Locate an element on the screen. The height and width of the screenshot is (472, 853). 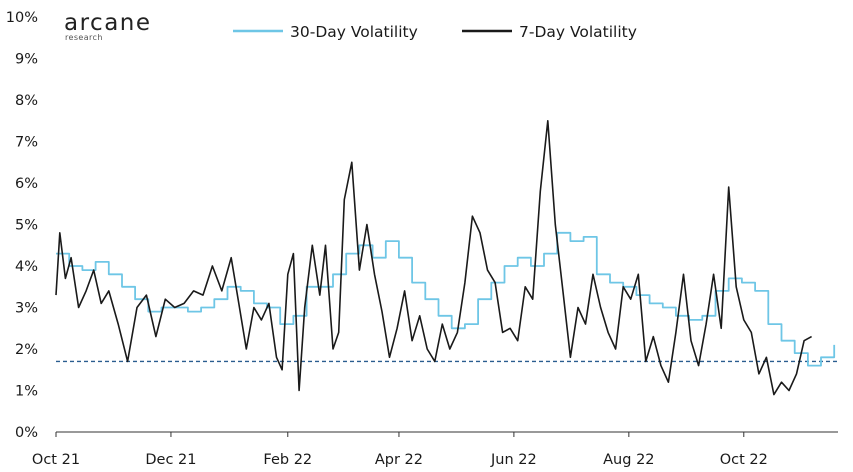
y-tick-label: 6% is located at coordinates (26, 184).